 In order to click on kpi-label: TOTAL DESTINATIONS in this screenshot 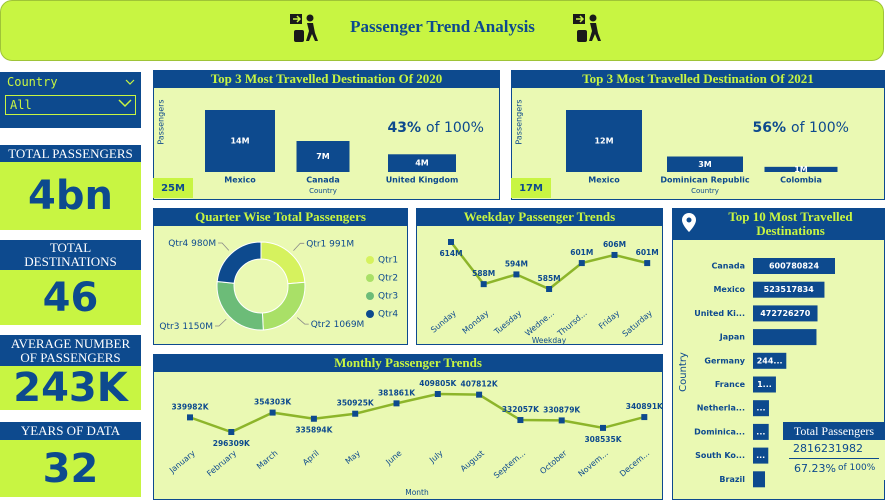, I will do `click(70, 255)`.